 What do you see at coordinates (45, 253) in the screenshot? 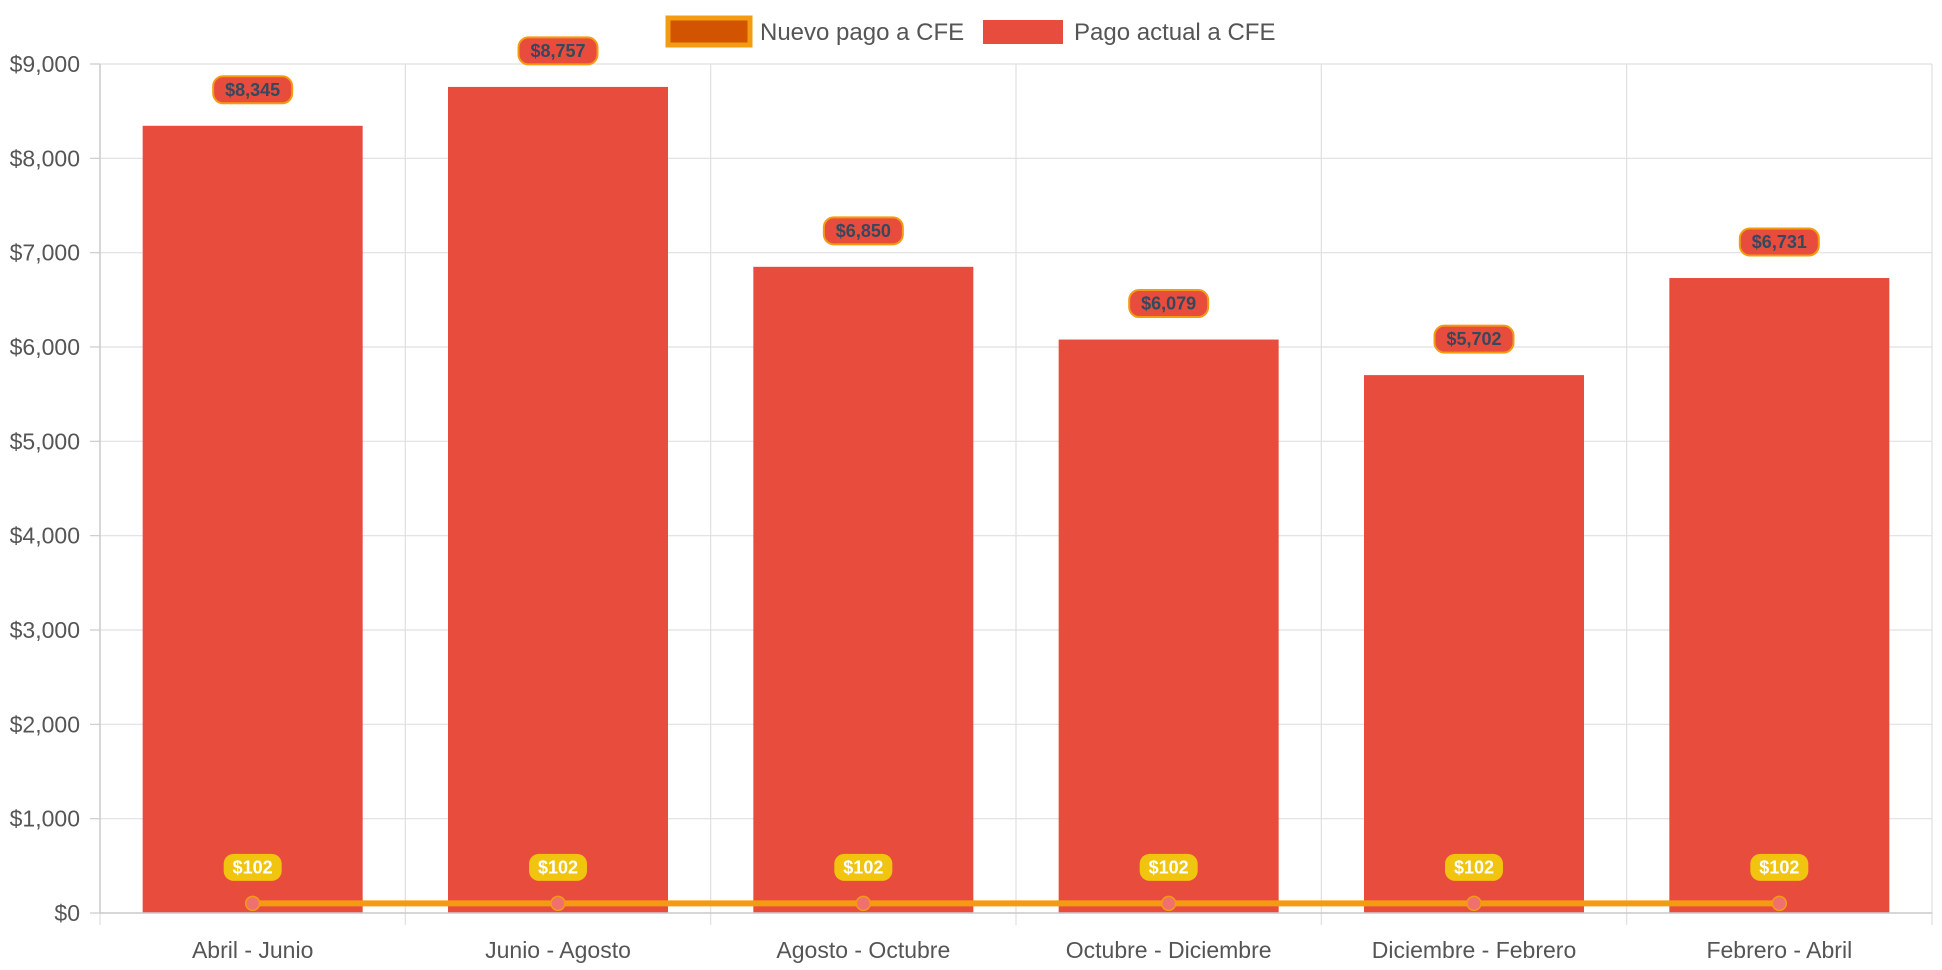
I see `y-tick-label: $7,000` at bounding box center [45, 253].